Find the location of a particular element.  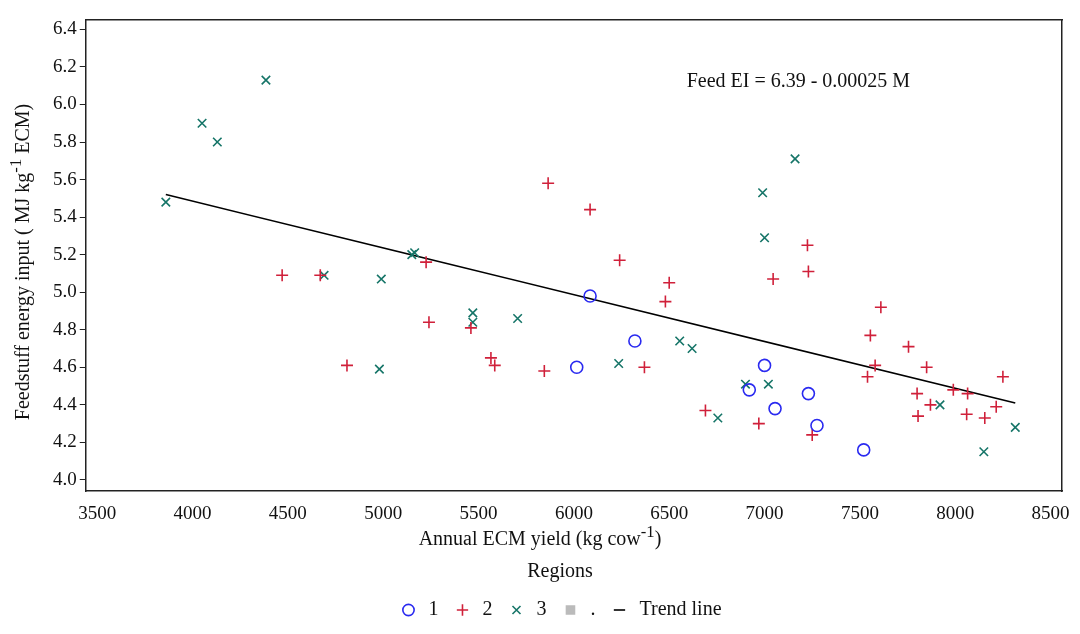

y-tick-label: 5.4 is located at coordinates (65, 216).